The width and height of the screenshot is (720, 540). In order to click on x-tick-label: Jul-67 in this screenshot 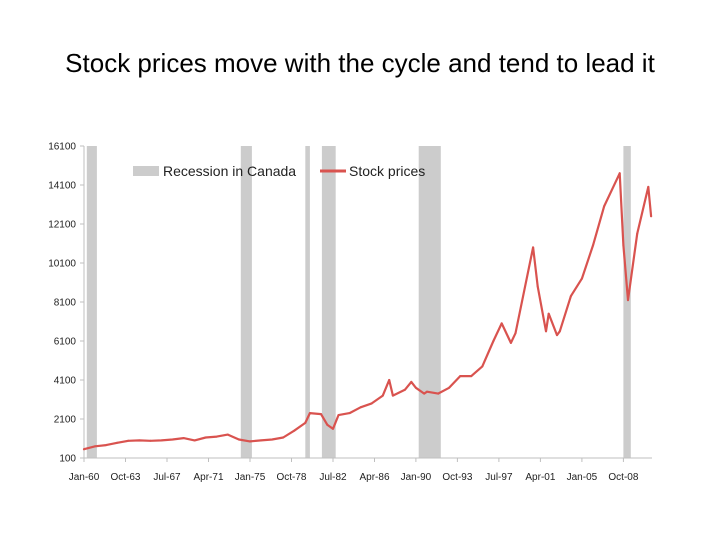, I will do `click(167, 477)`.